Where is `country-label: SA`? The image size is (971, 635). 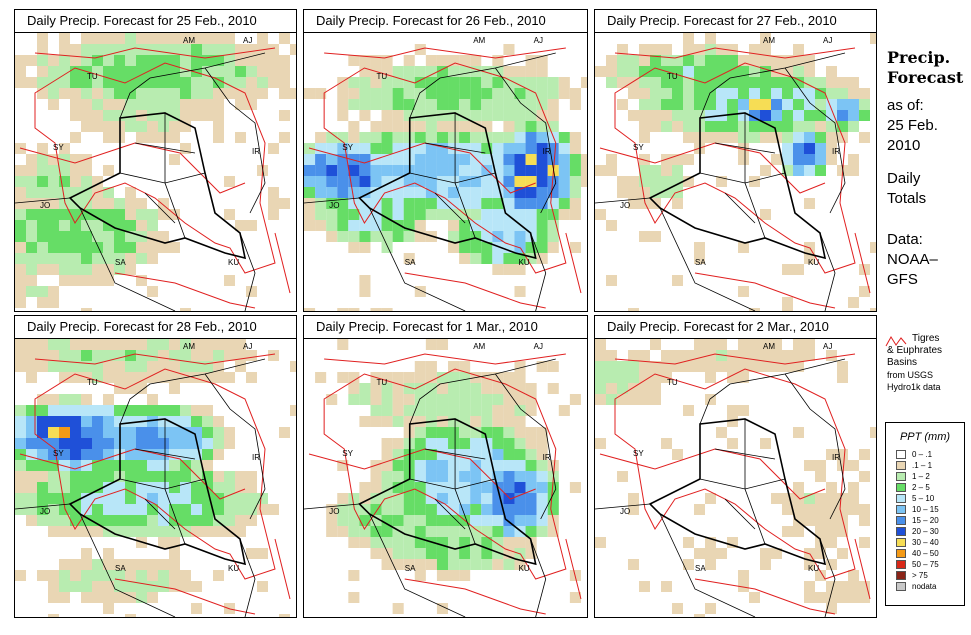
country-label: SA is located at coordinates (410, 262).